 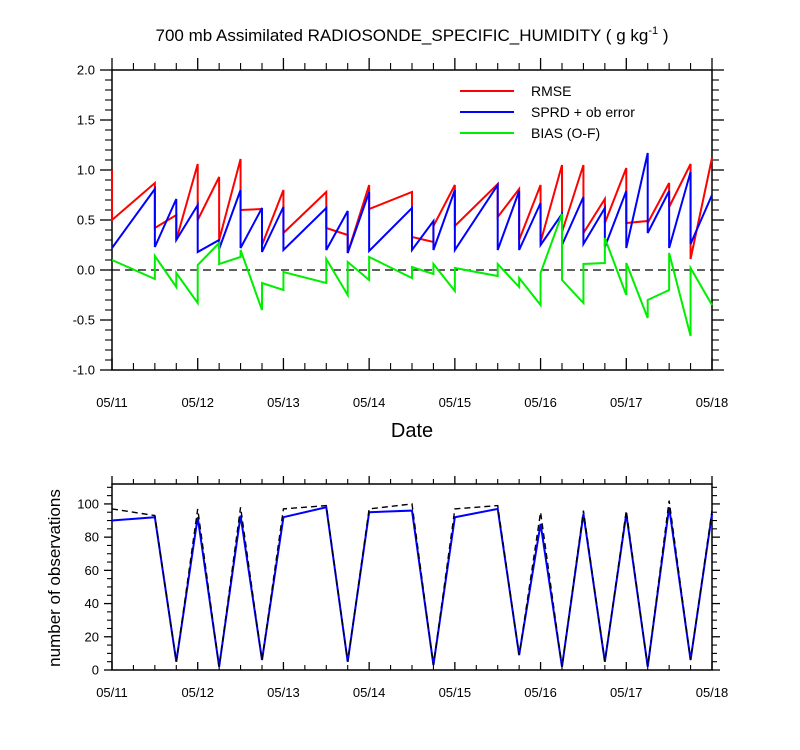 I want to click on y-tick-label: 40, so click(x=92, y=603).